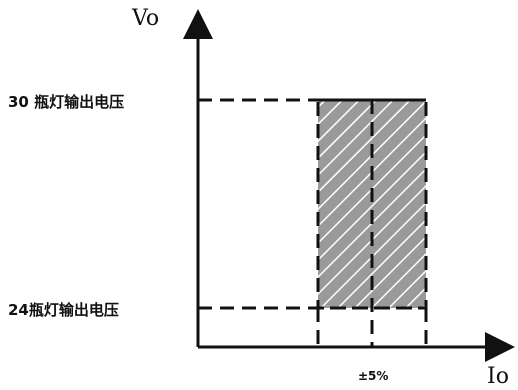 This screenshot has height=390, width=518. I want to click on tolerance-label: ±5%, so click(373, 376).